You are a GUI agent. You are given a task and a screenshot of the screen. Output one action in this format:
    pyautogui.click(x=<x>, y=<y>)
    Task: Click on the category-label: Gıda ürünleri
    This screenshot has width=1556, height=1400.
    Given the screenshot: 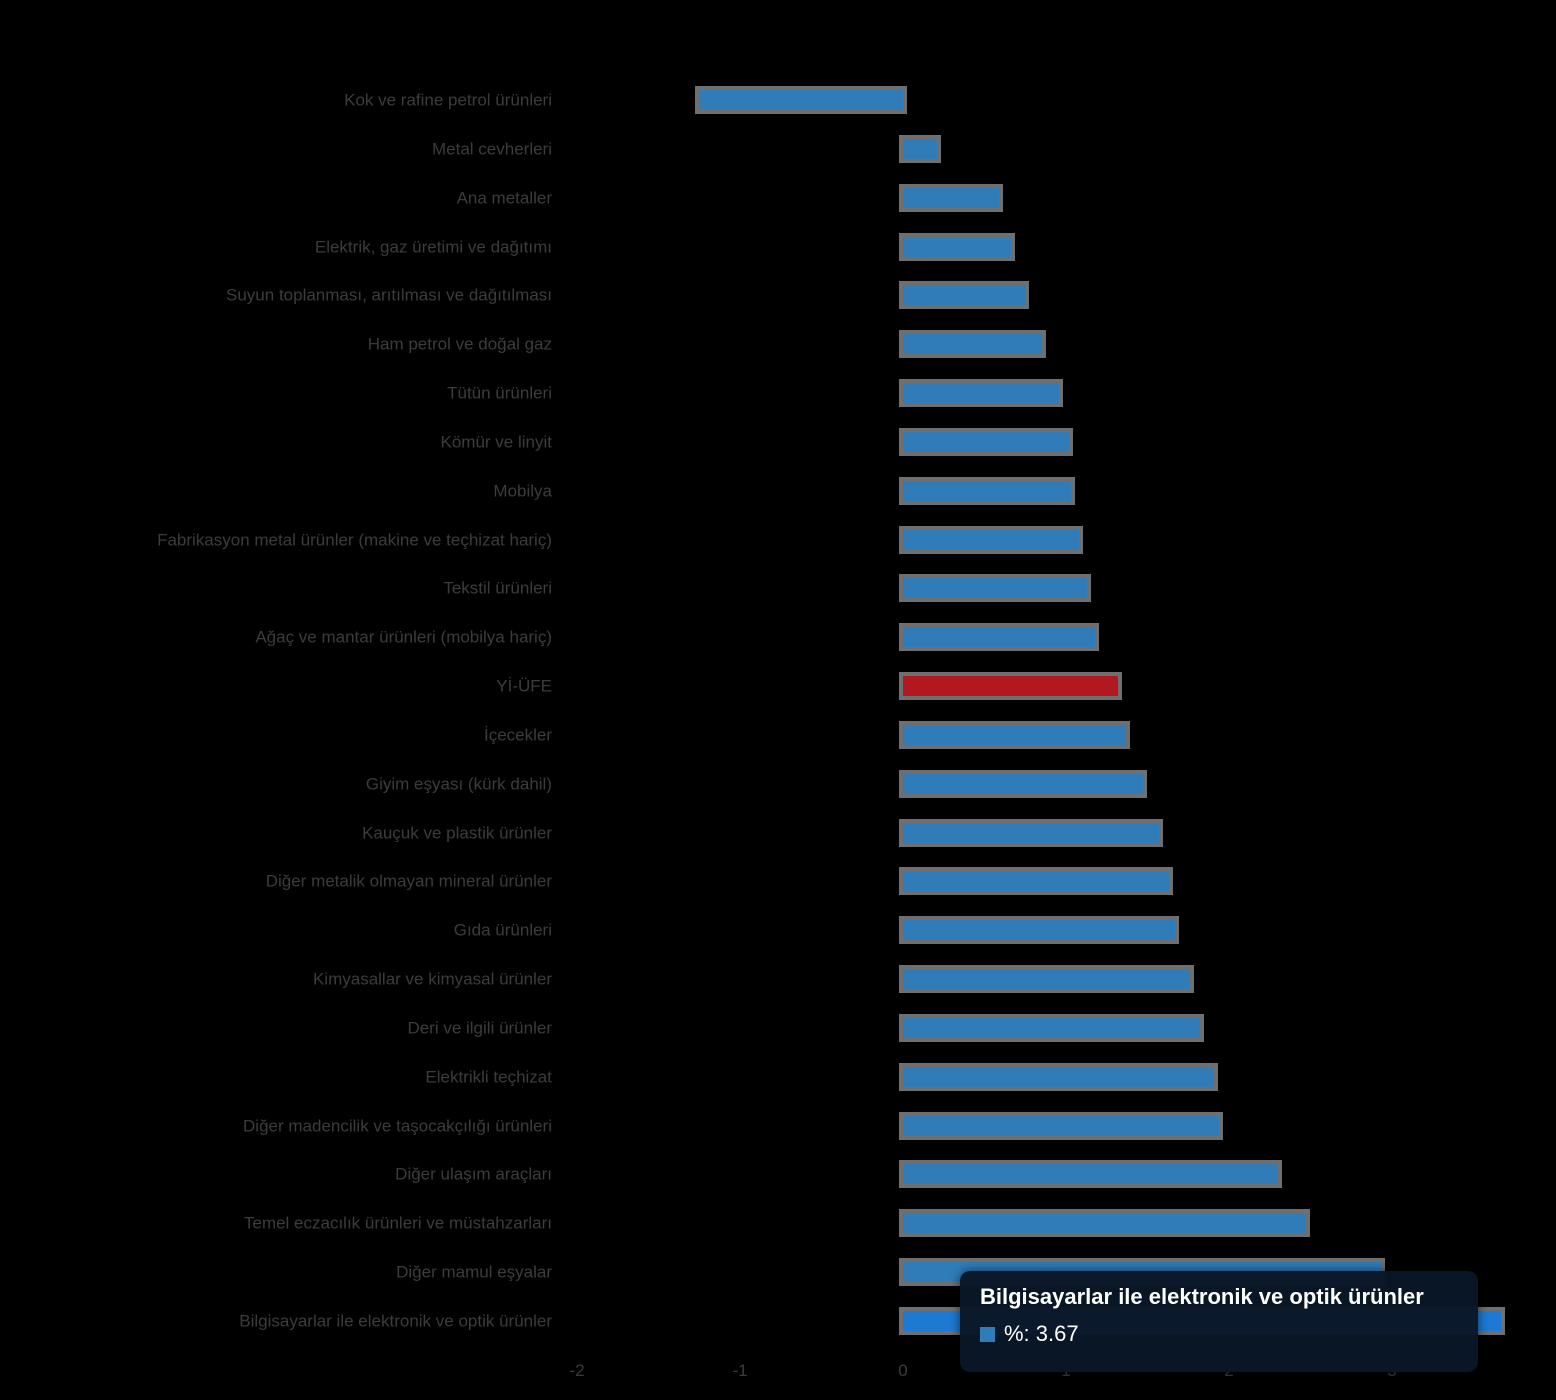 What is the action you would take?
    pyautogui.click(x=502, y=930)
    